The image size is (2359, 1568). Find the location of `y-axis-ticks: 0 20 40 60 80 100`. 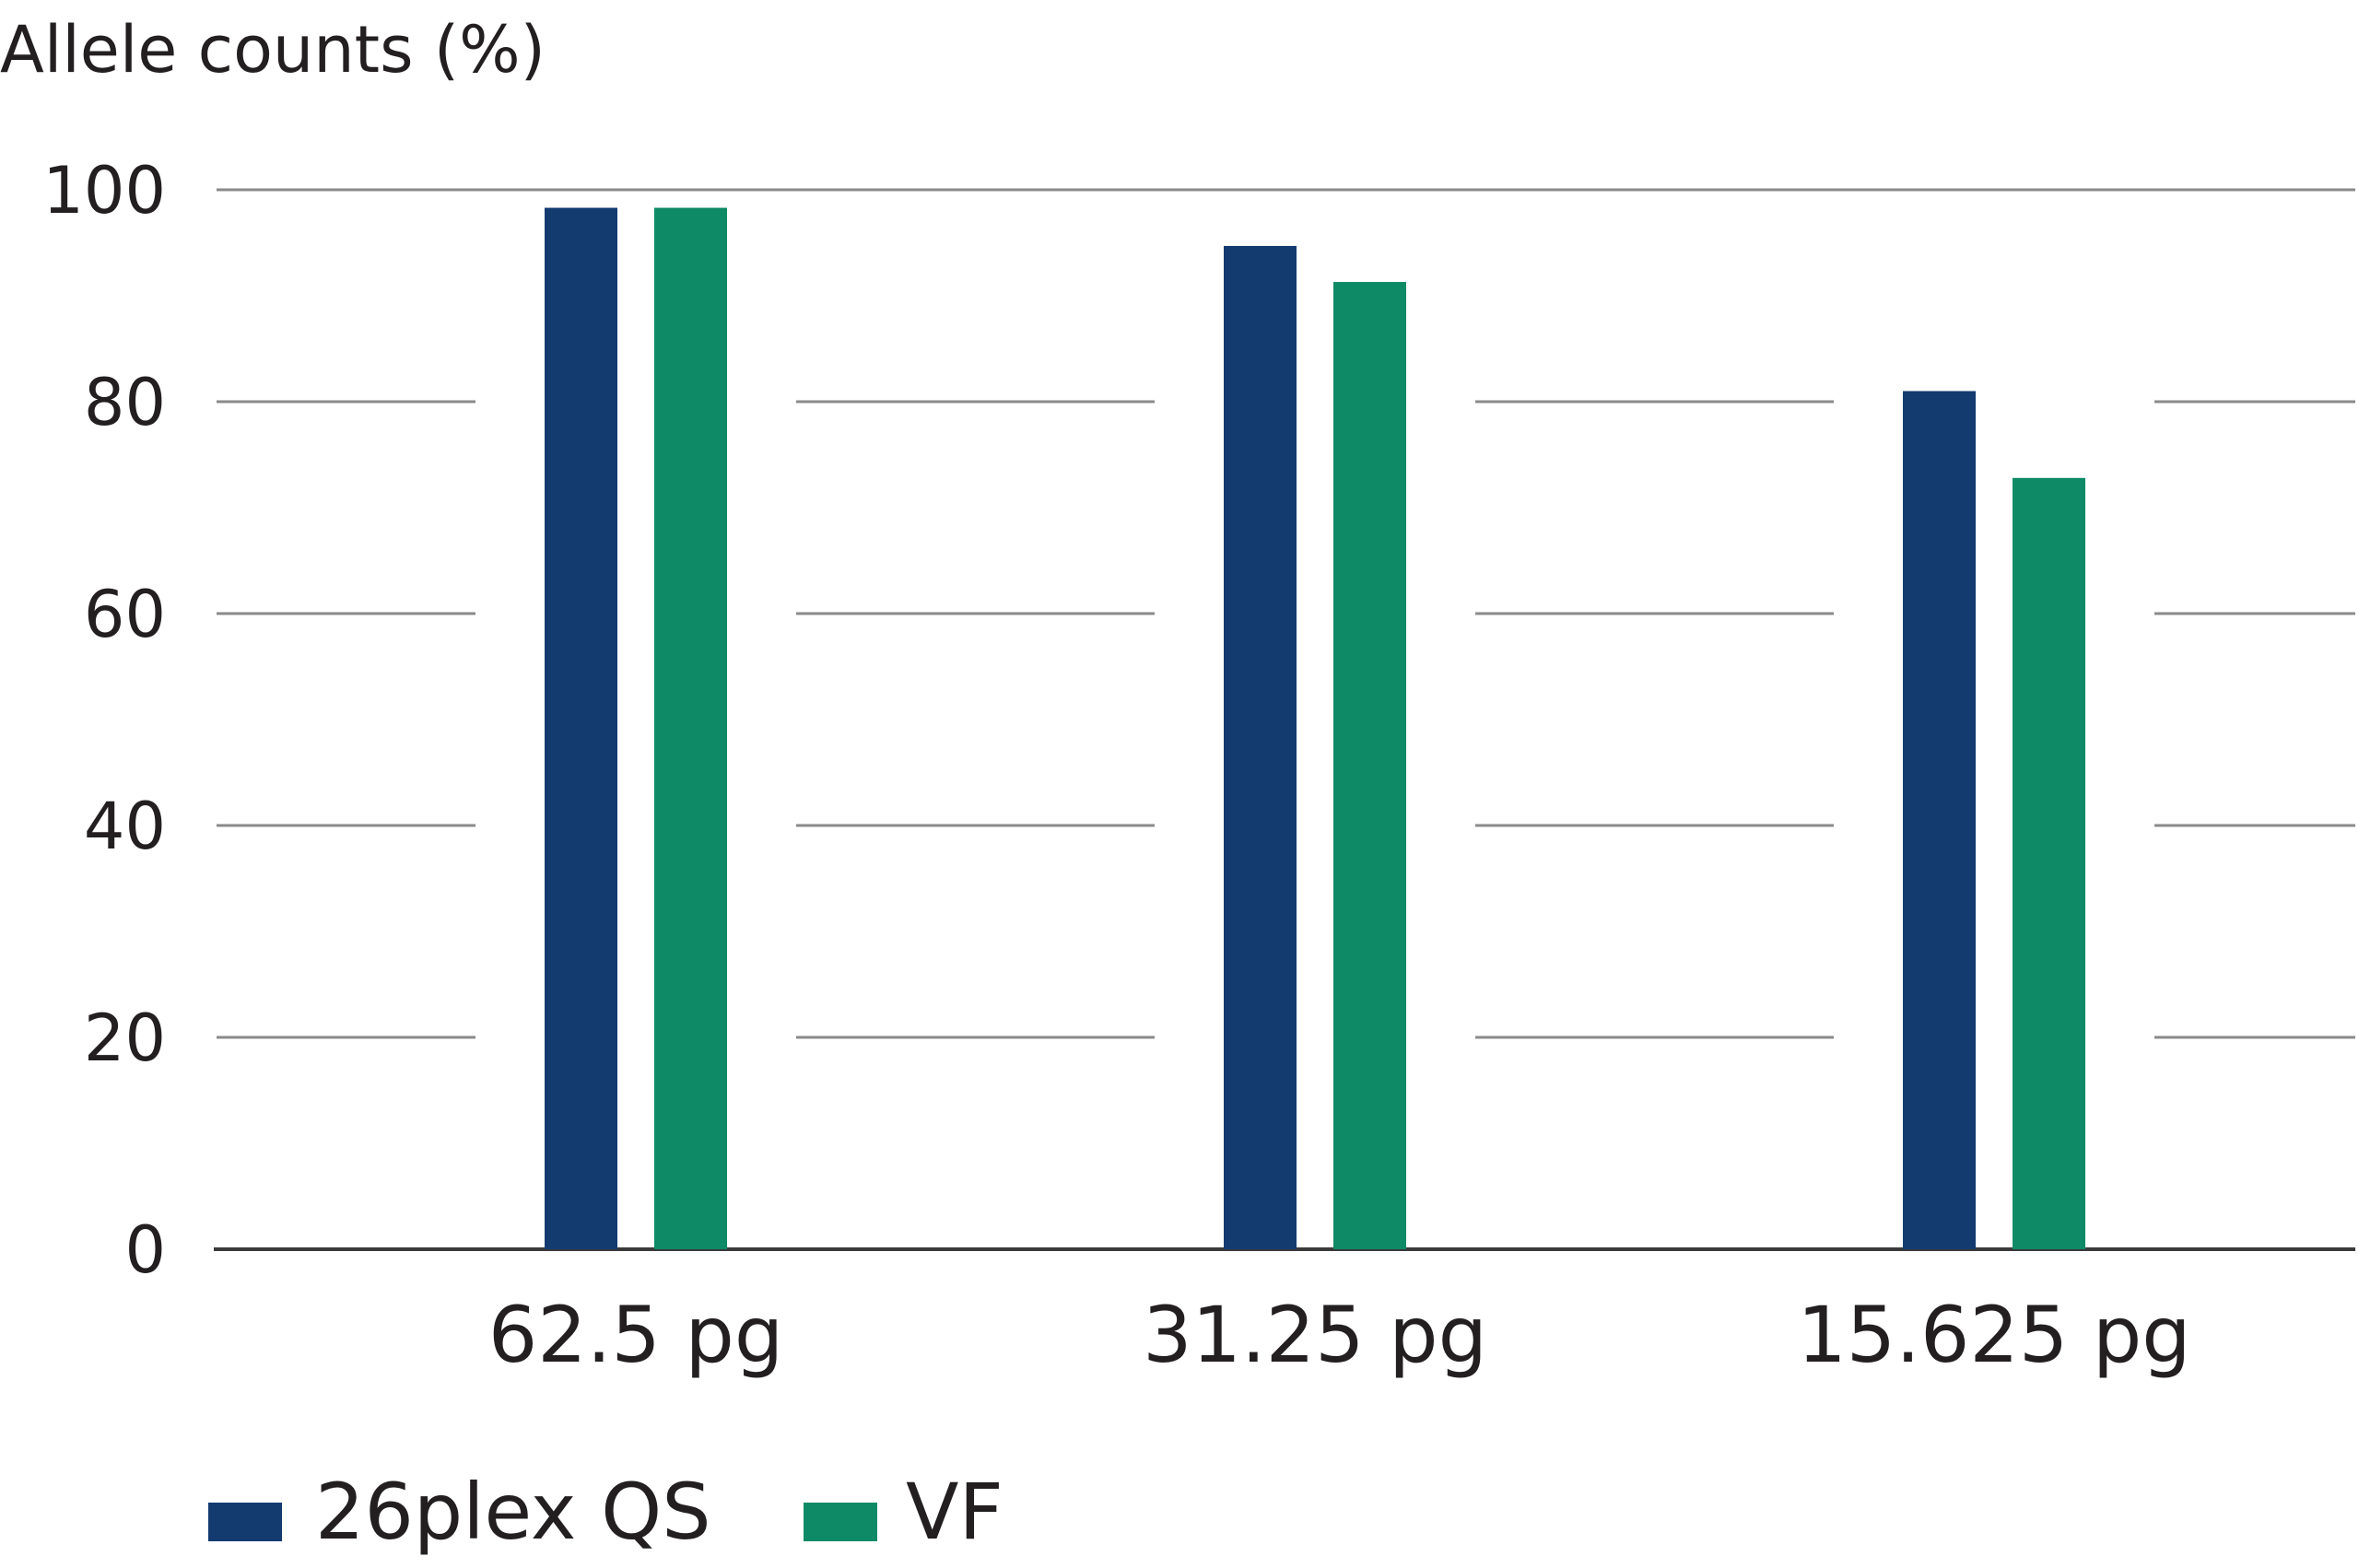

y-axis-ticks: 0 20 40 60 80 100 is located at coordinates (104, 721).